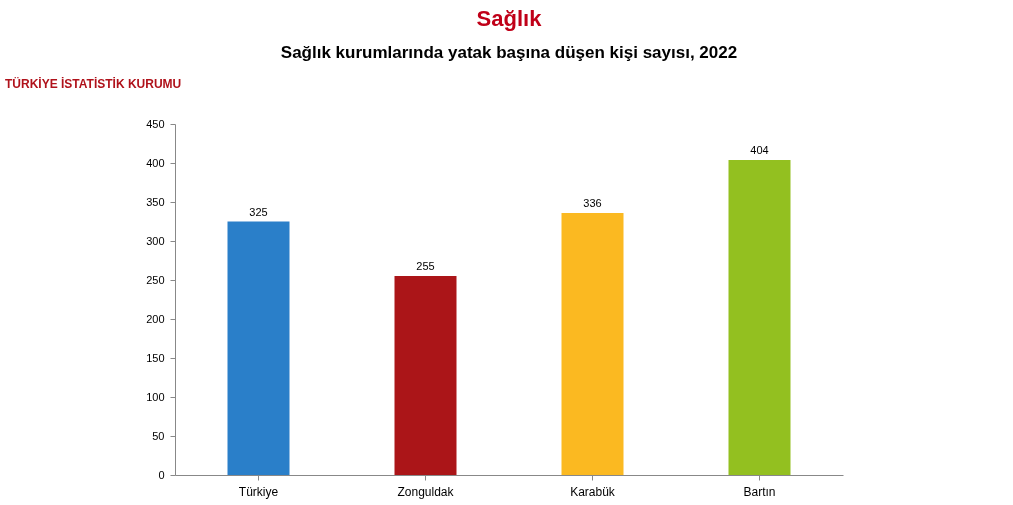 The image size is (1013, 505). Describe the element at coordinates (155, 318) in the screenshot. I see `y-tick-label: 200` at that location.